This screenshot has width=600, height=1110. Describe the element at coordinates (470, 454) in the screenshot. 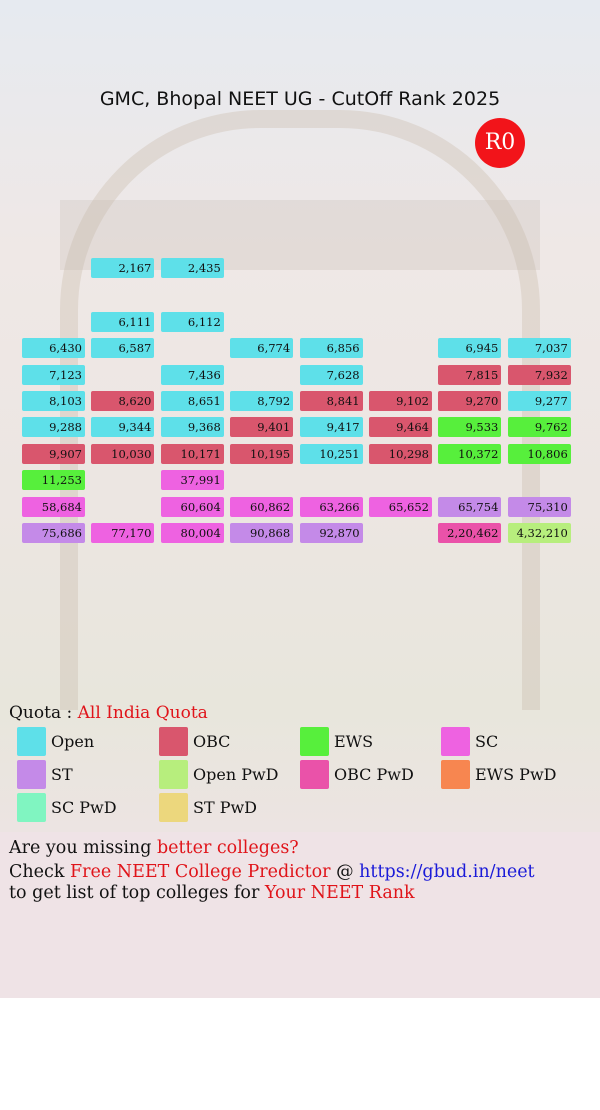

I see `cutoff-cell: 10,372` at that location.